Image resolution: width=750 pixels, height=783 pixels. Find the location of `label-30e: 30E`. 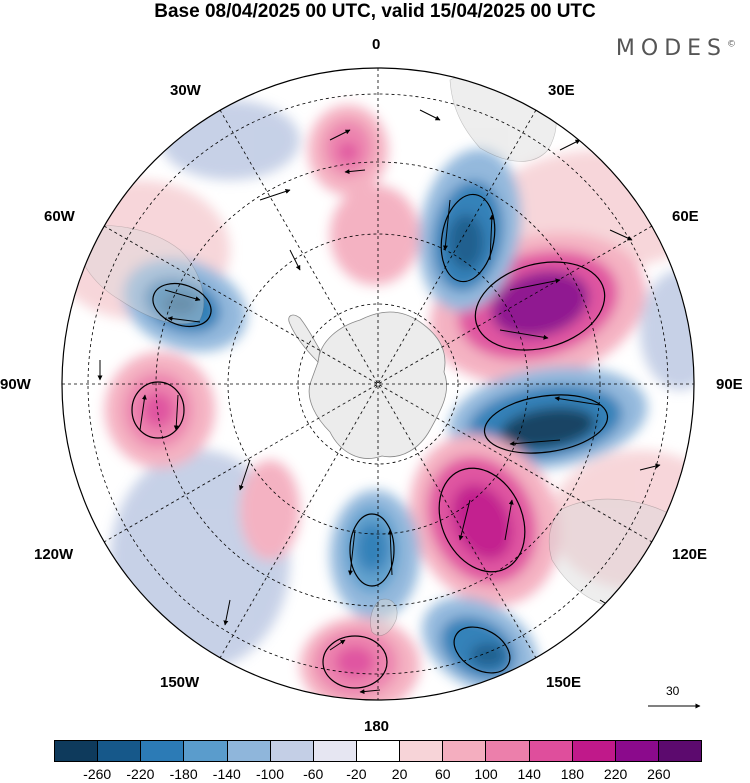

label-30e: 30E is located at coordinates (561, 90).